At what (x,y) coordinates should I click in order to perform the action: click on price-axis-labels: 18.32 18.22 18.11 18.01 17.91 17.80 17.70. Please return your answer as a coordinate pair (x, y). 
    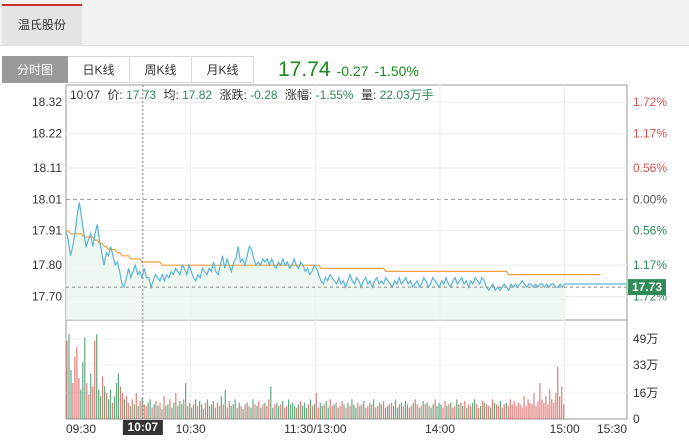
    Looking at the image, I should click on (47, 199).